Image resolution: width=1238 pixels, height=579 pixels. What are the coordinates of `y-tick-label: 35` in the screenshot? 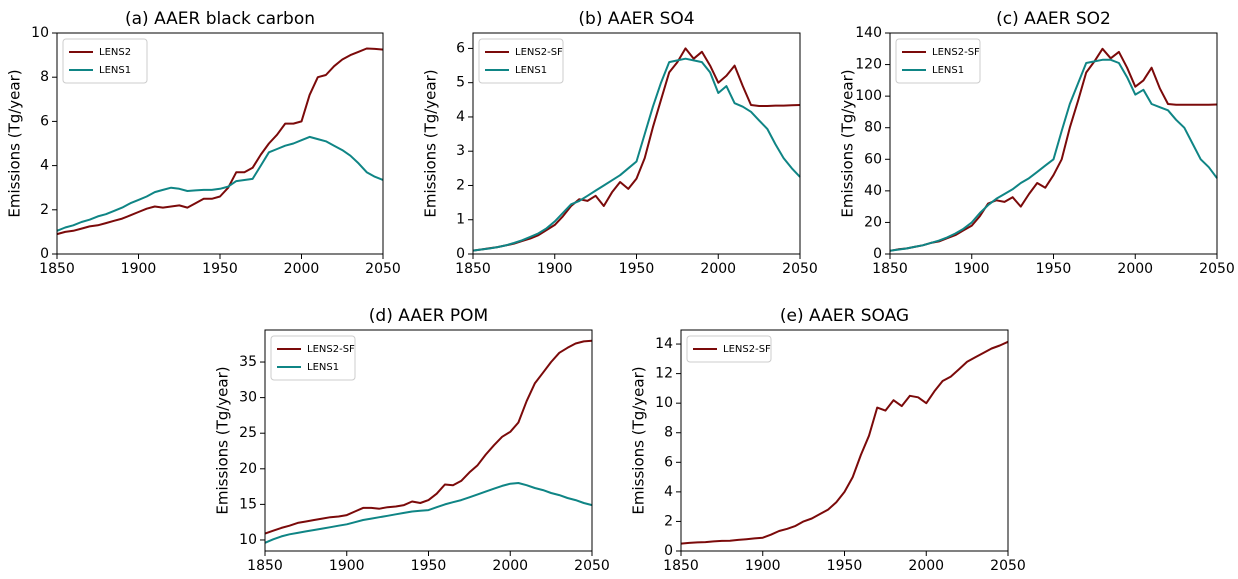 It's located at (248, 362).